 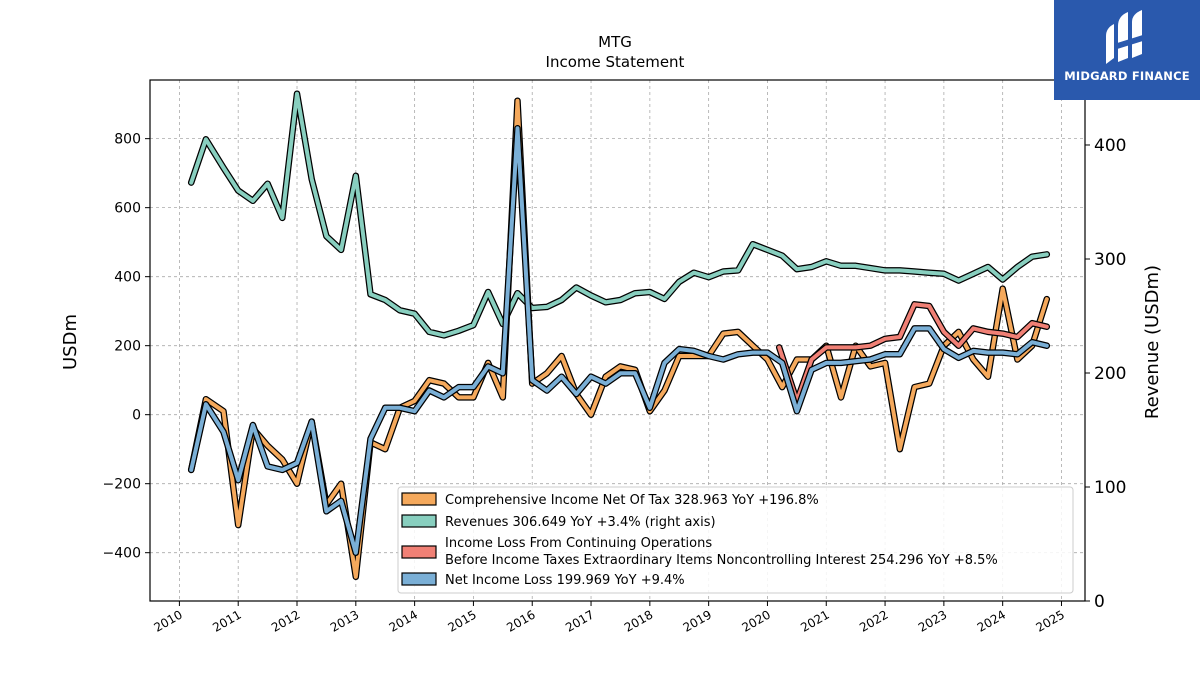 I want to click on brand-logo: MIDGARD FINANCE, so click(x=1127, y=50).